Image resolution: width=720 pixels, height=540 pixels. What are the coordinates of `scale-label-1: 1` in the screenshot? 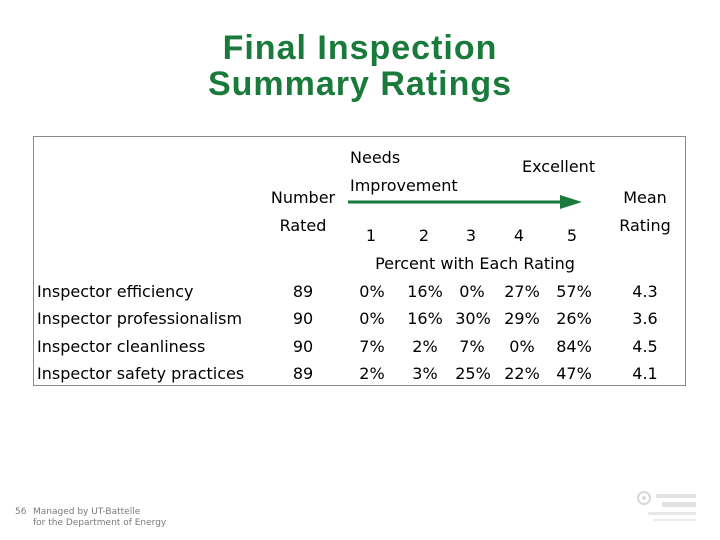 It's located at (371, 235).